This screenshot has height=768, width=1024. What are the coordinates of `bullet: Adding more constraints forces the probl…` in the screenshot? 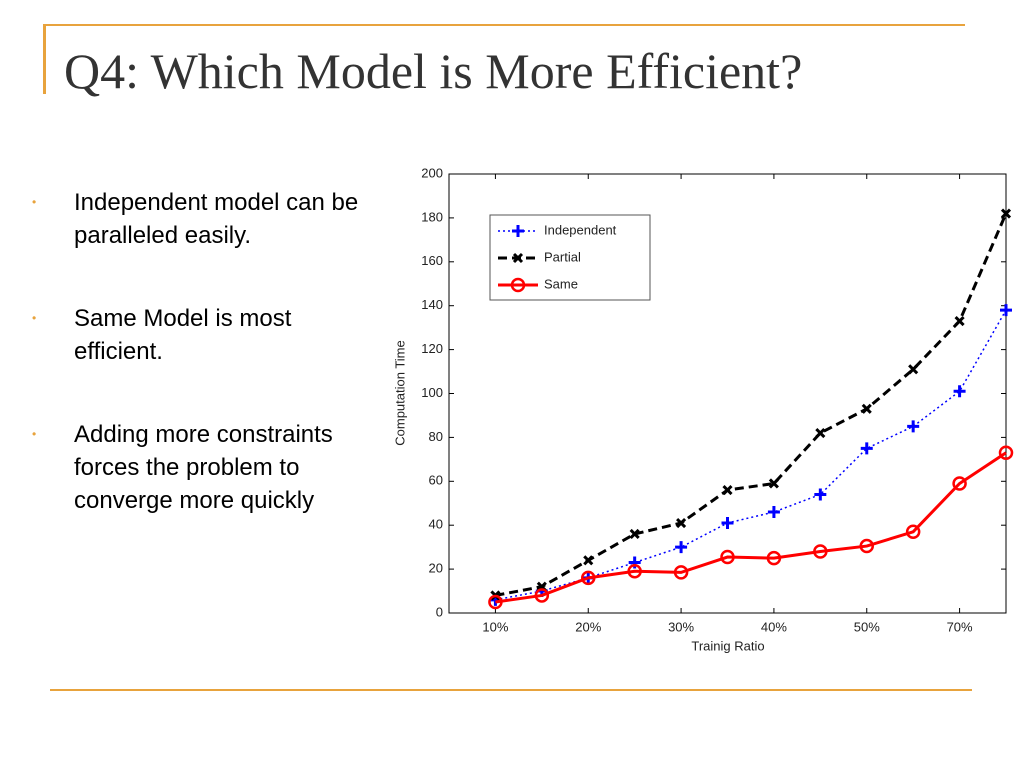 It's located at (205, 467).